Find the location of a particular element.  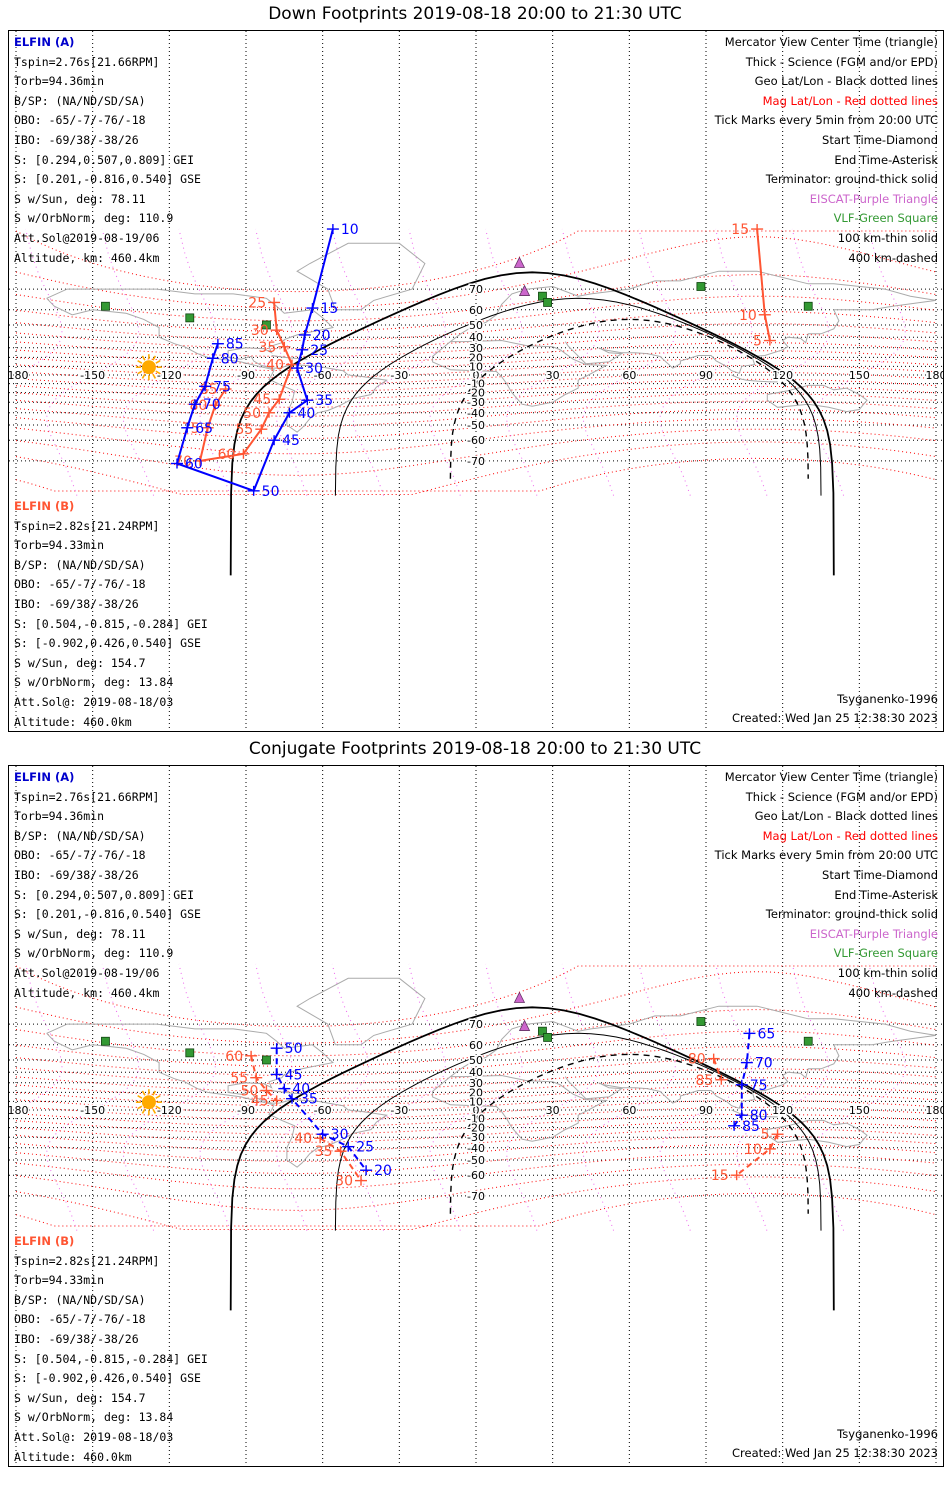

lat-tick-label: 50 is located at coordinates (476, 325).